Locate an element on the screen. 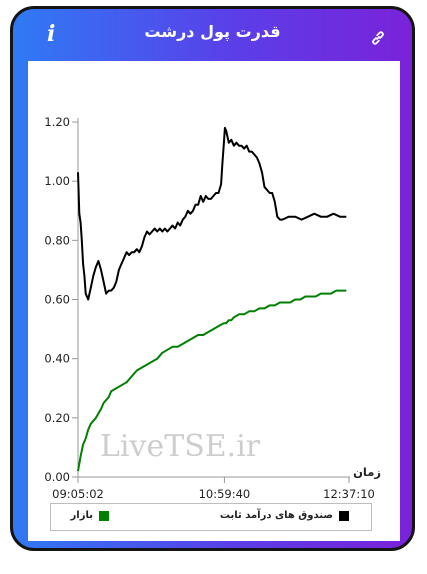  y-tick-label: 1.00 is located at coordinates (57, 181).